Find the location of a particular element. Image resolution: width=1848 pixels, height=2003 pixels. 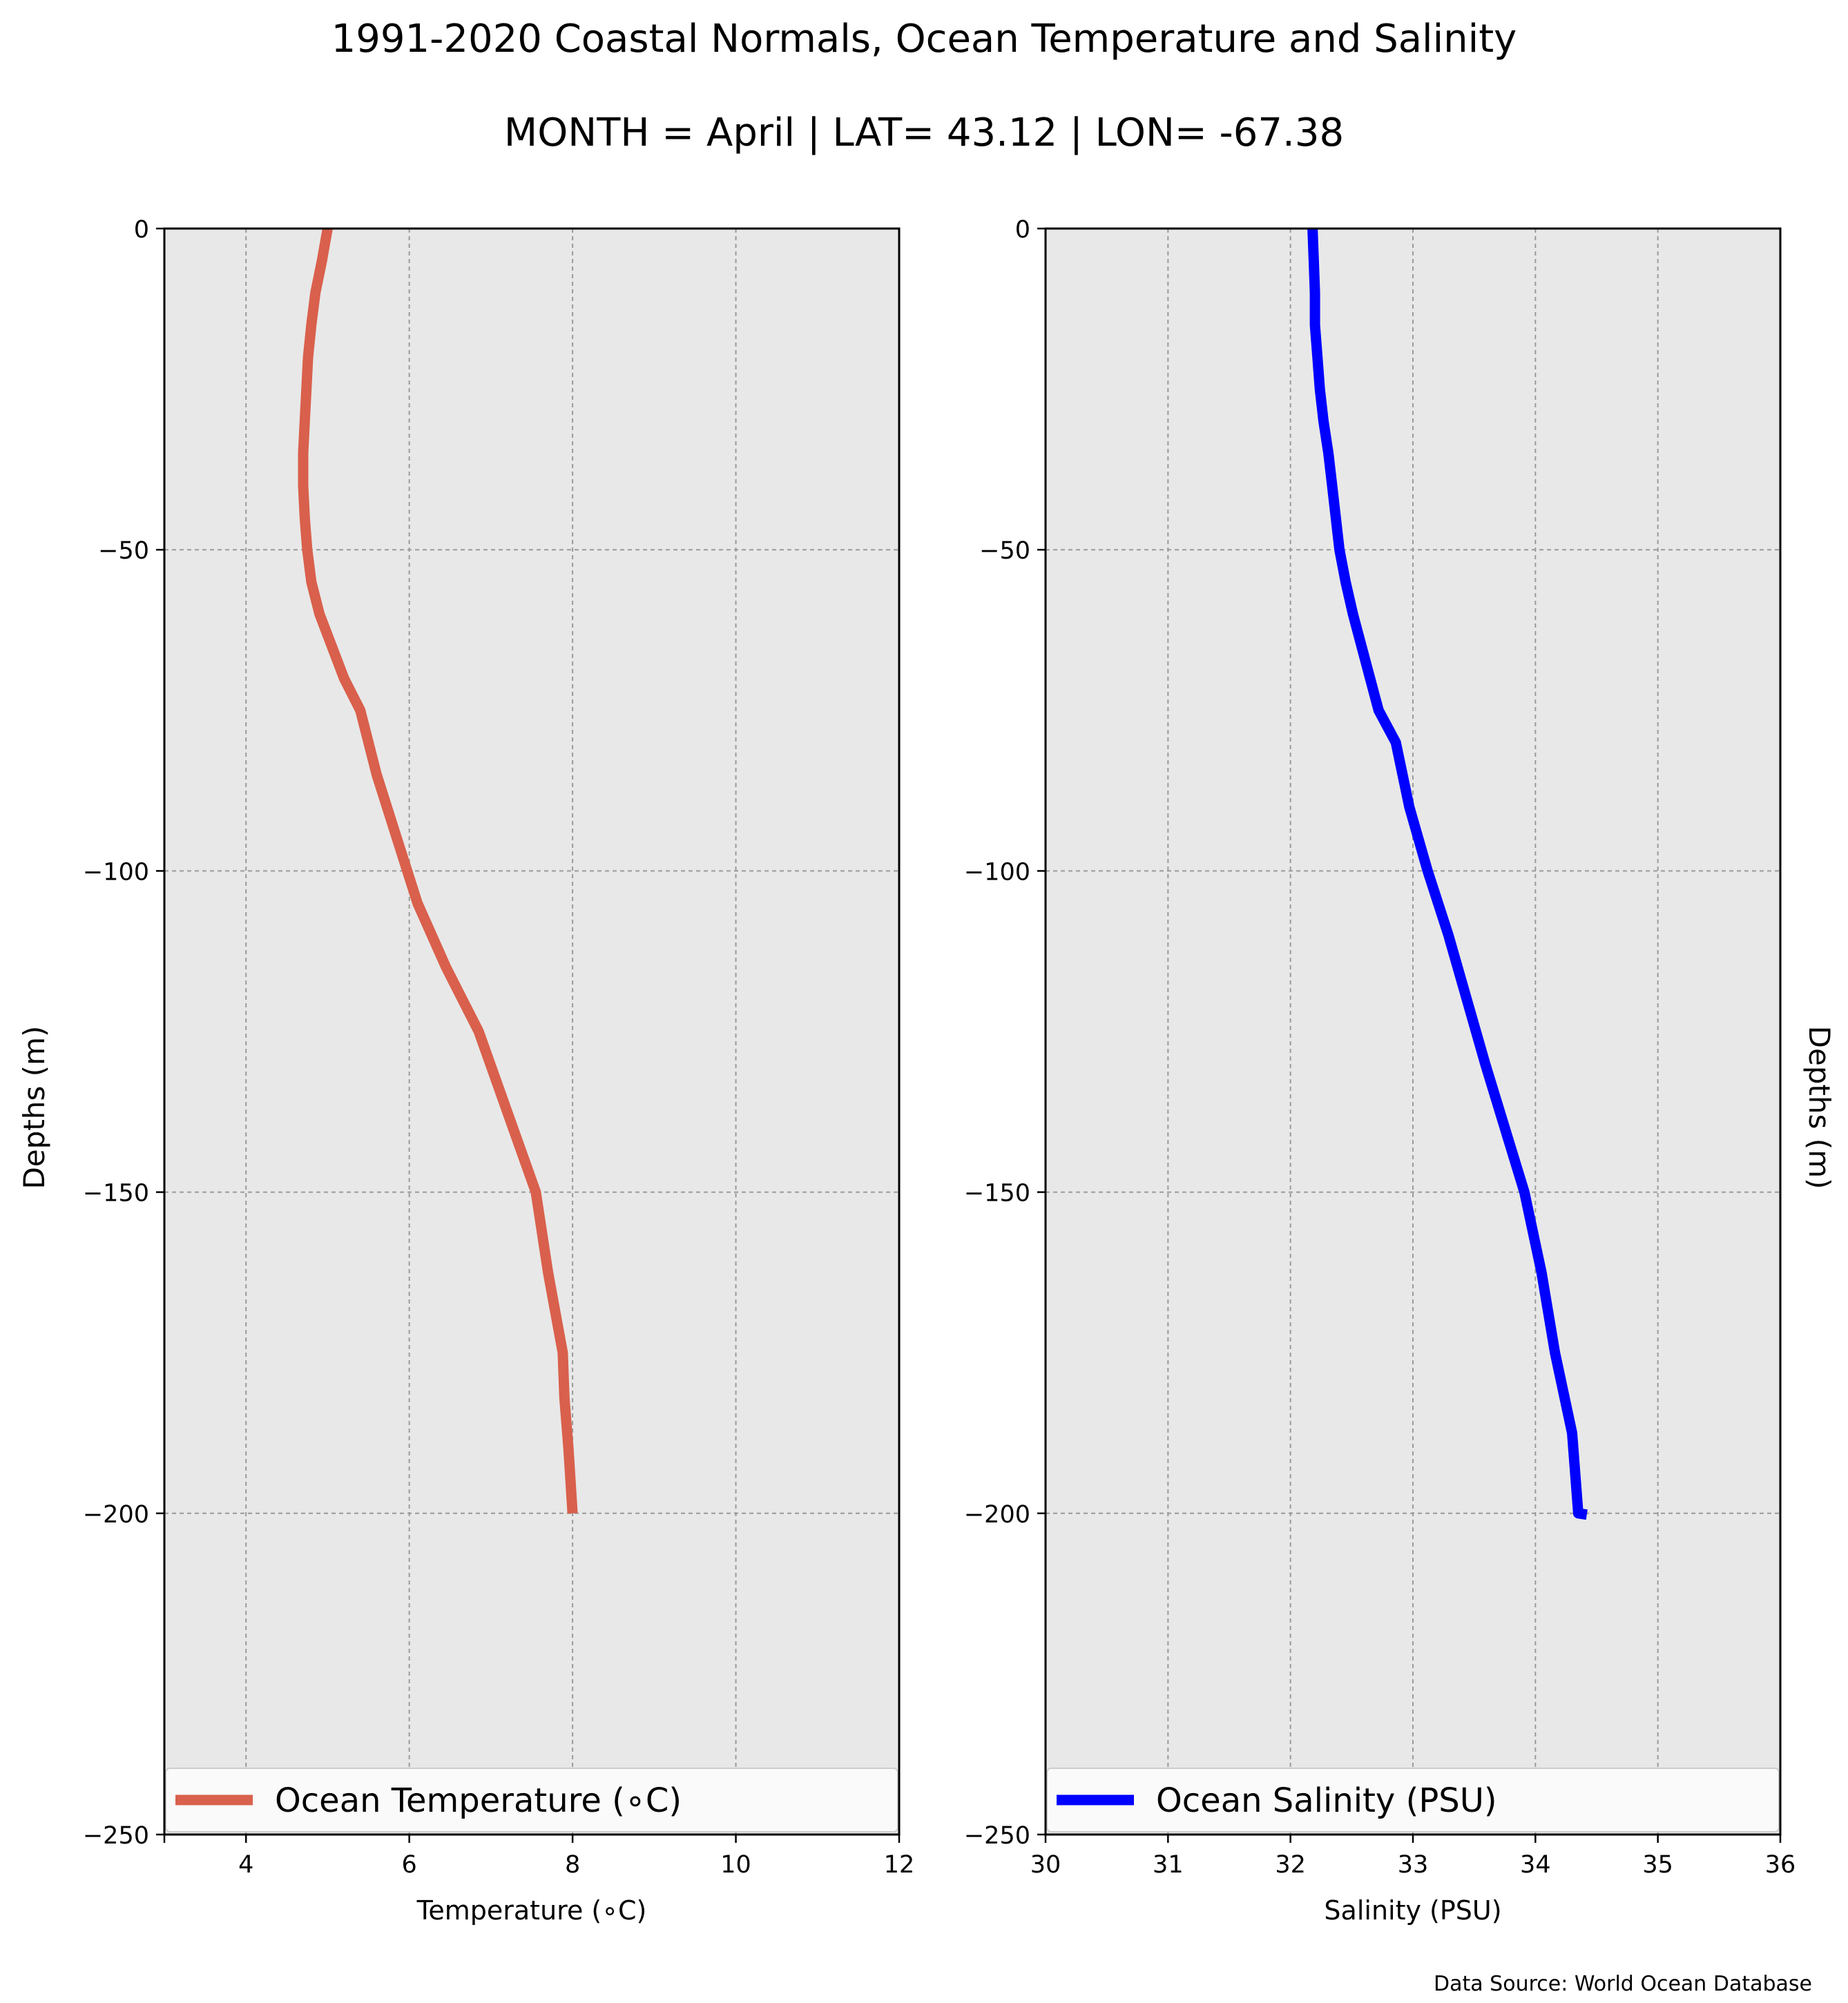

data-source-note: Data Source: World Ocean Database is located at coordinates (1623, 1984).